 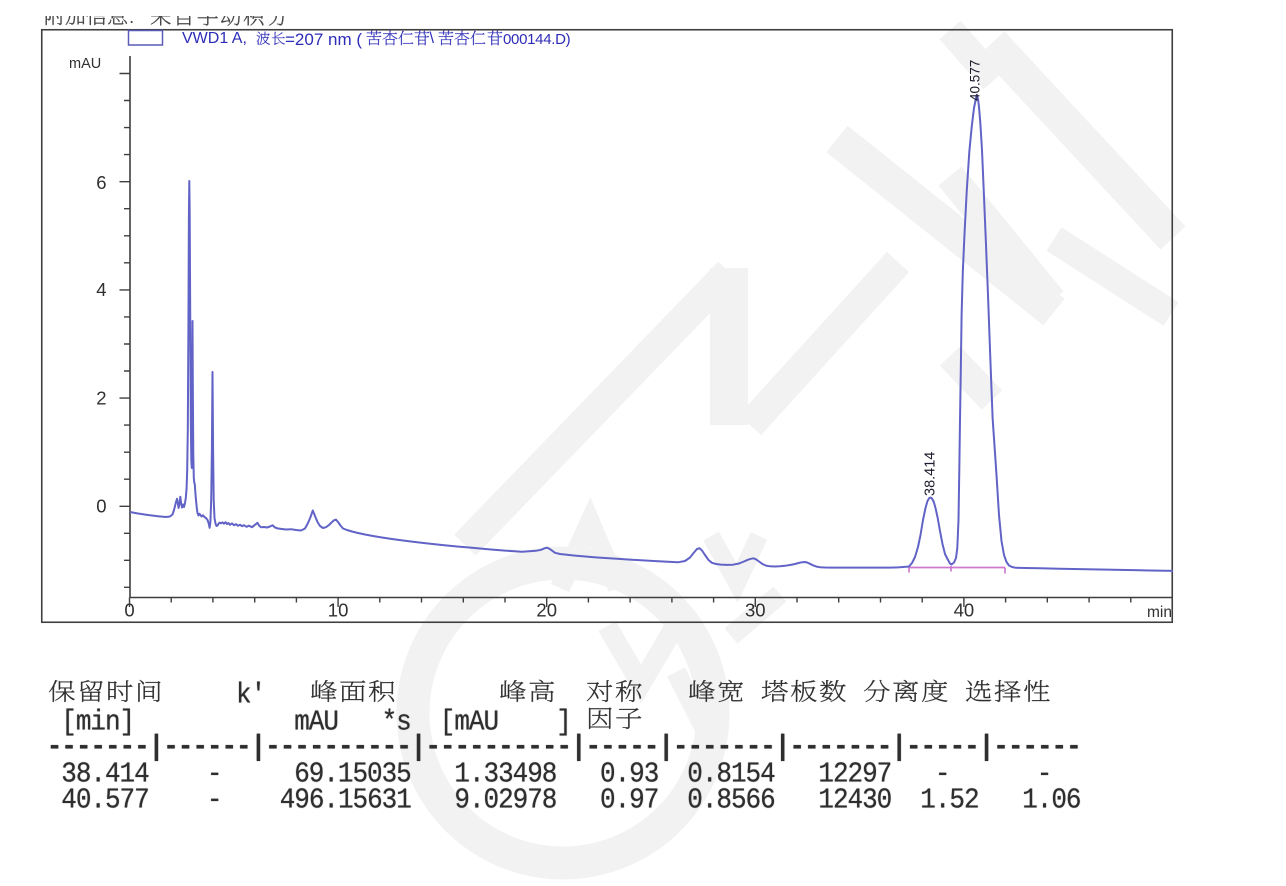 What do you see at coordinates (85, 64) in the screenshot?
I see `svg-text: mAU` at bounding box center [85, 64].